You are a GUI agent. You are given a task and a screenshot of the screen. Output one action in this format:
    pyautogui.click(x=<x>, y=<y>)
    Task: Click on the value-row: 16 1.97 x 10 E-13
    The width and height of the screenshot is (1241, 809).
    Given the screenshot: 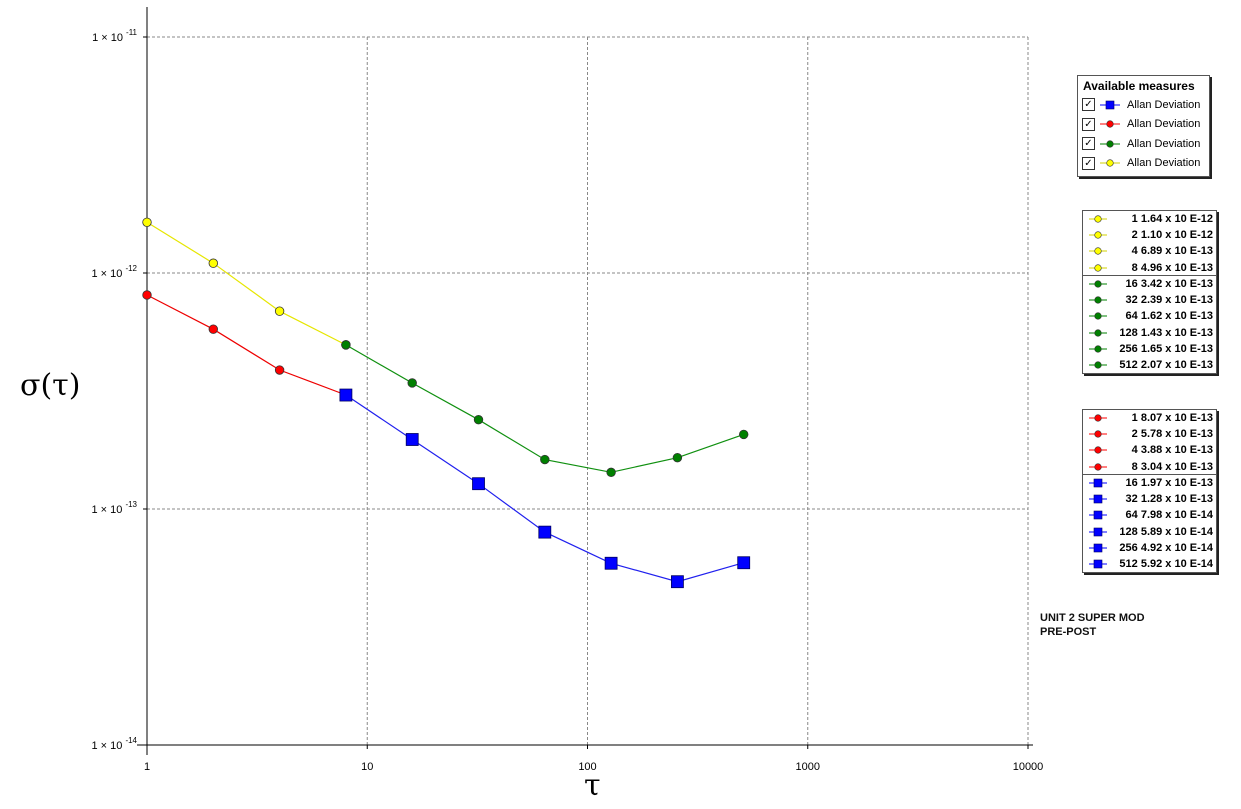 What is the action you would take?
    pyautogui.click(x=1149, y=483)
    